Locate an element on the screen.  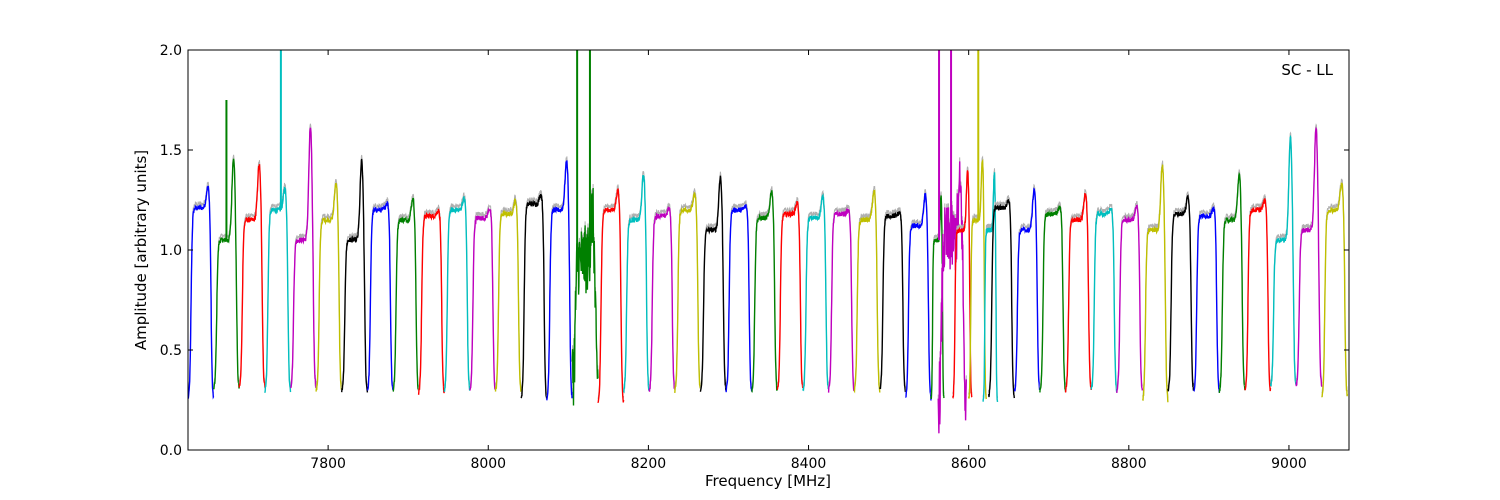
y-tick-label-4: 2.0 is located at coordinates (171, 51).